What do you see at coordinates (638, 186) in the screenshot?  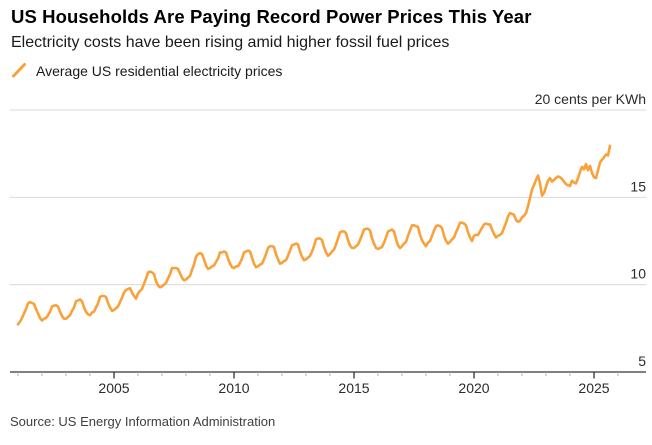 I see `y-axis-label-15: 15` at bounding box center [638, 186].